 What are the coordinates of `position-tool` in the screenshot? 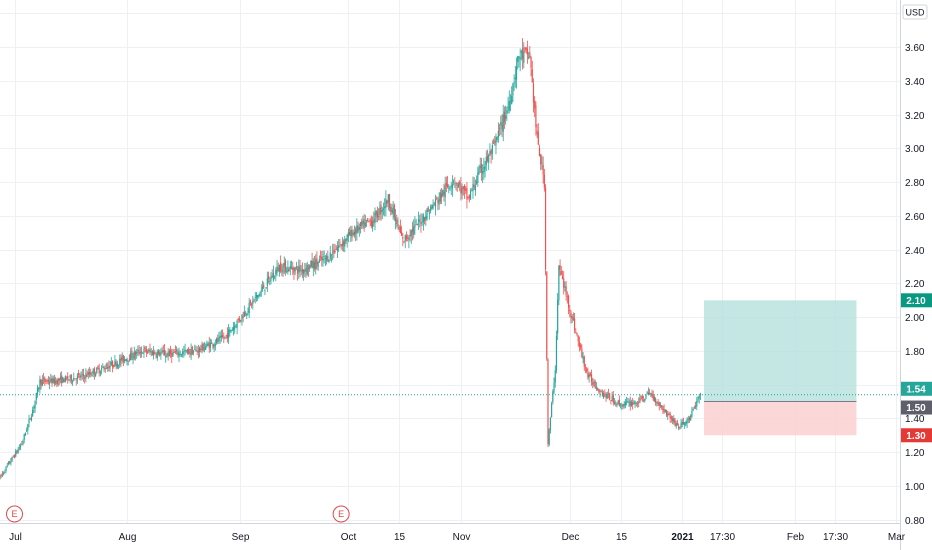 It's located at (780, 368).